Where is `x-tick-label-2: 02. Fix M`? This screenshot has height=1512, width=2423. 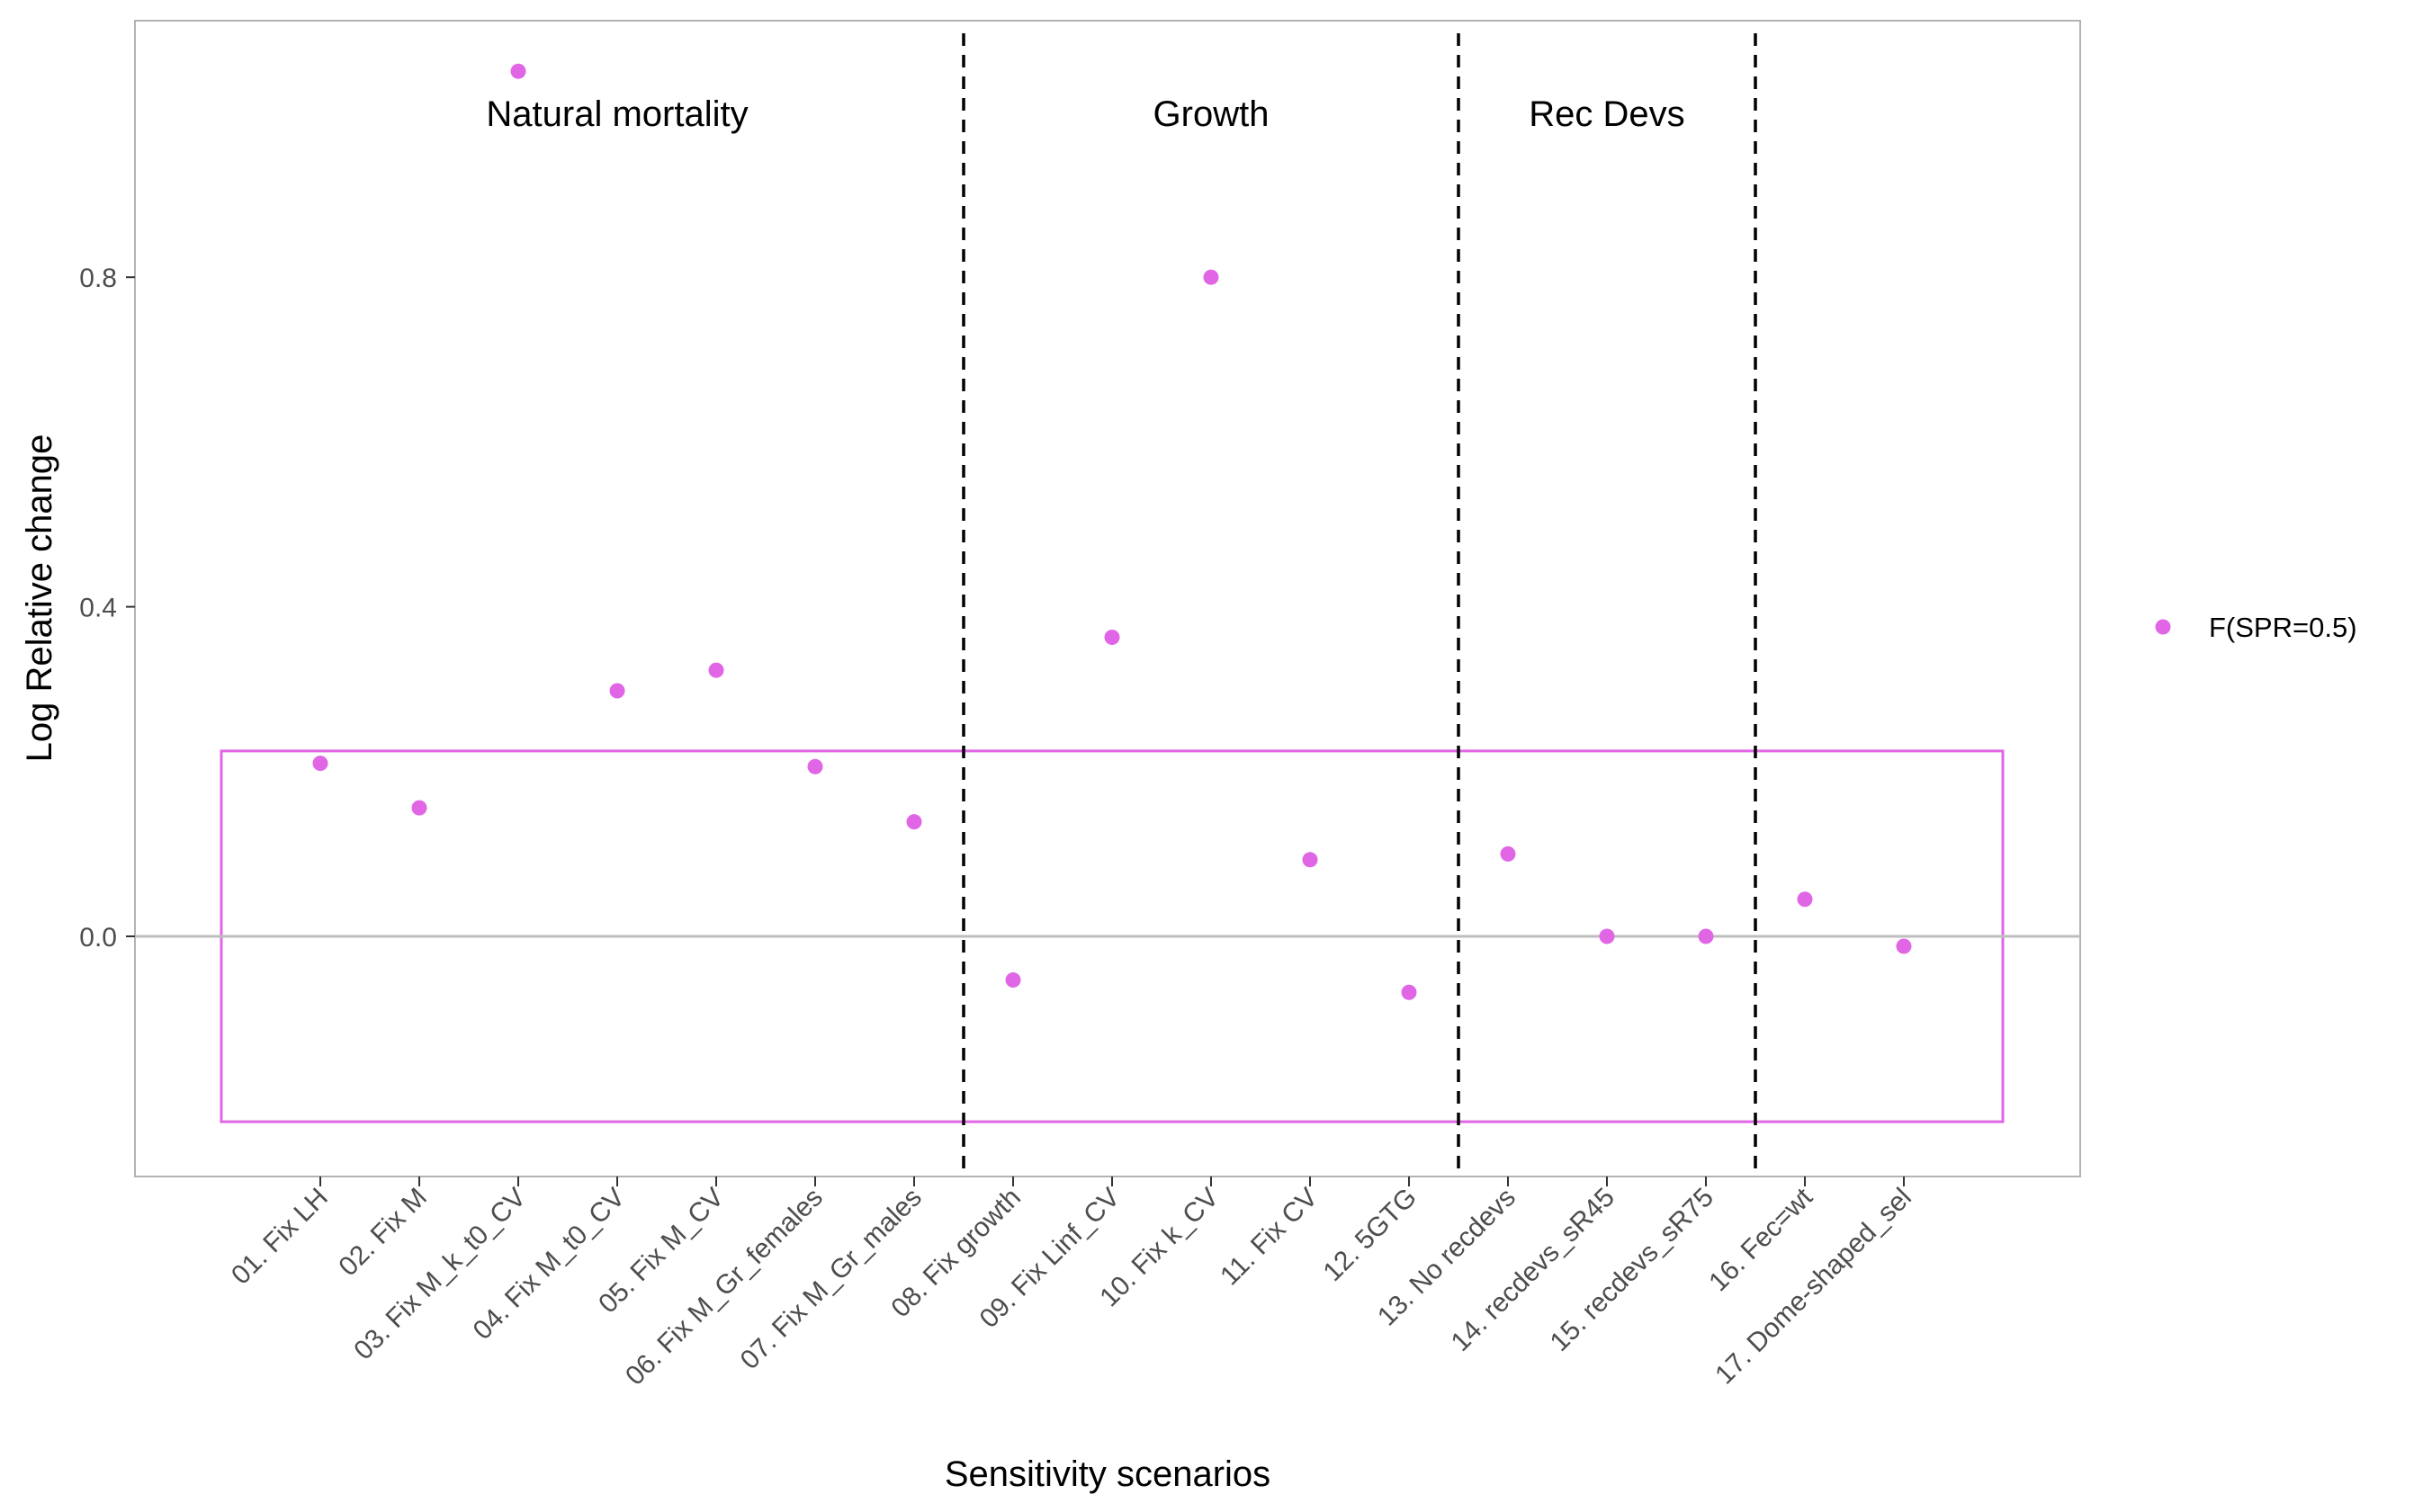 x-tick-label-2: 02. Fix M is located at coordinates (383, 1233).